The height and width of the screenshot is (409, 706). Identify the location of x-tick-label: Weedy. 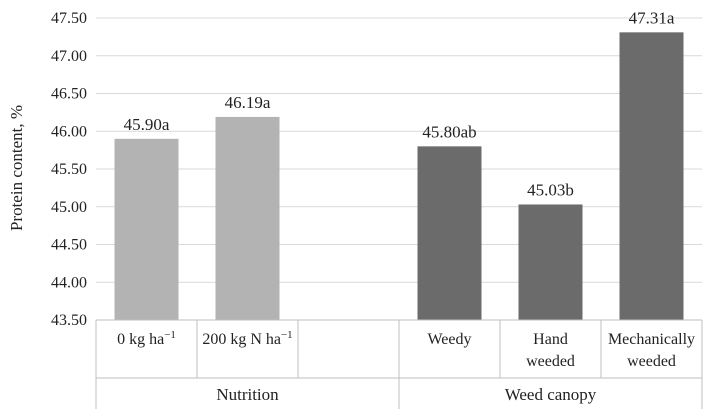
(449, 339).